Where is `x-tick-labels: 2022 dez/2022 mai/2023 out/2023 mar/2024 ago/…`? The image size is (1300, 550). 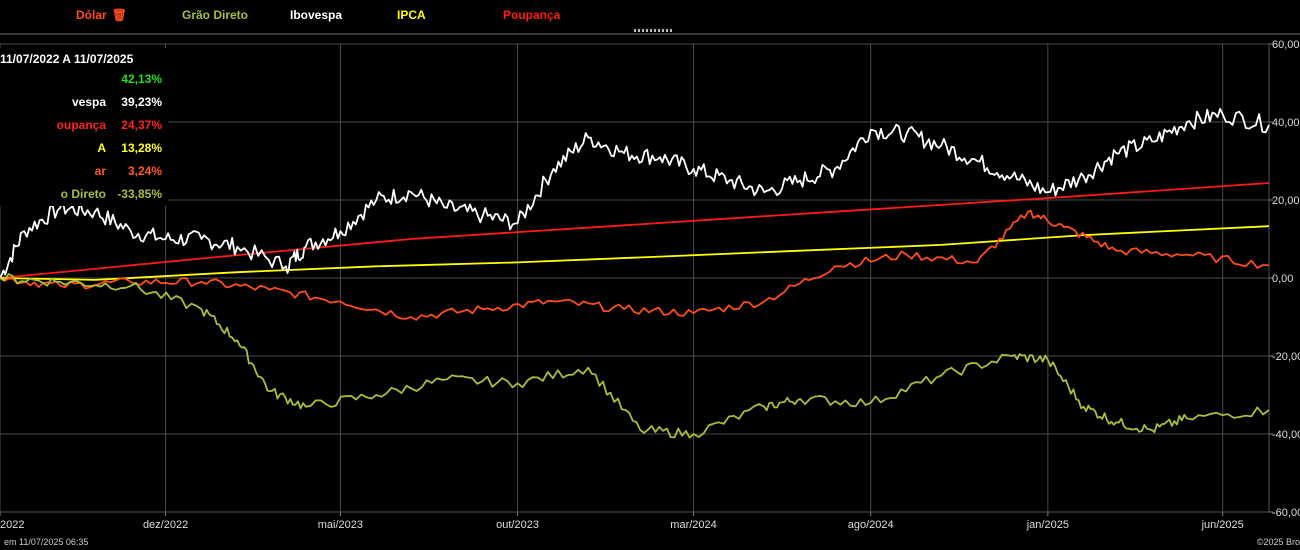 x-tick-labels: 2022 dez/2022 mai/2023 out/2023 mar/2024 ago/… is located at coordinates (622, 525).